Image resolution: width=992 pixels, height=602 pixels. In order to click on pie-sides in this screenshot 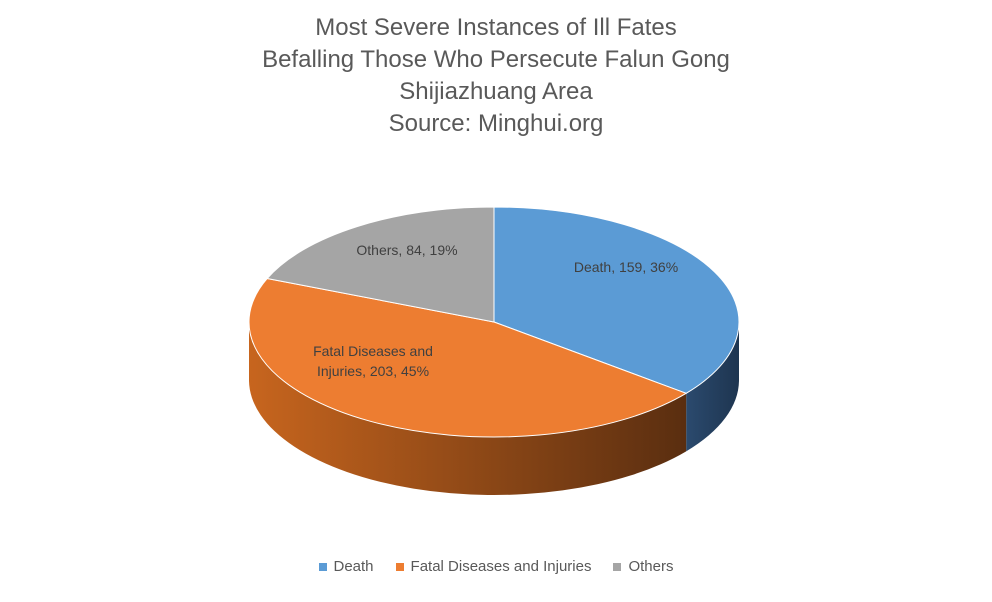, I will do `click(493, 408)`.